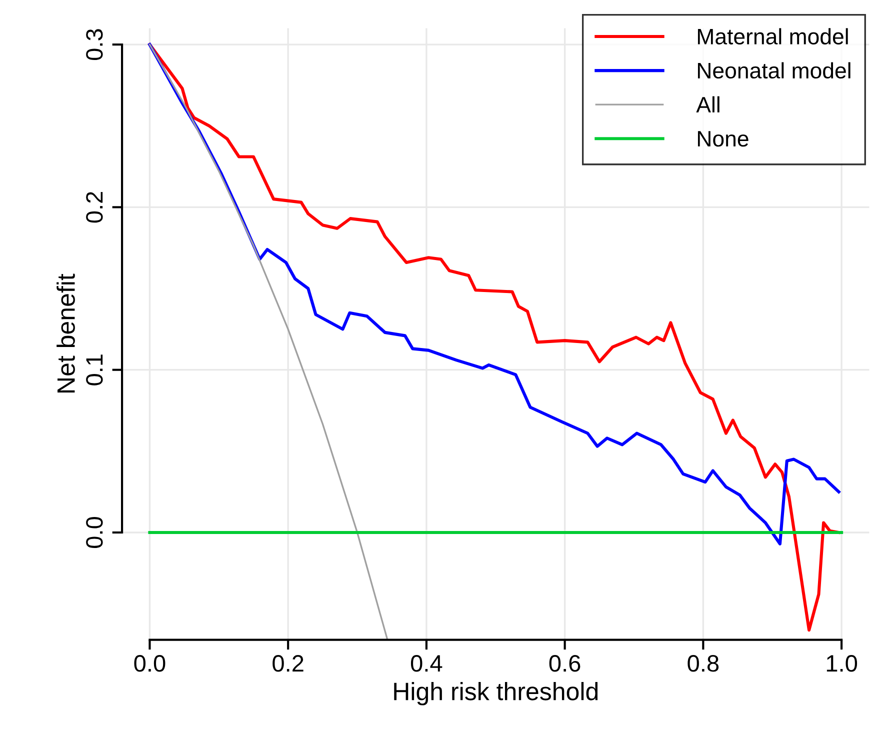  What do you see at coordinates (426, 663) in the screenshot?
I see `x-tick-label: 0.4` at bounding box center [426, 663].